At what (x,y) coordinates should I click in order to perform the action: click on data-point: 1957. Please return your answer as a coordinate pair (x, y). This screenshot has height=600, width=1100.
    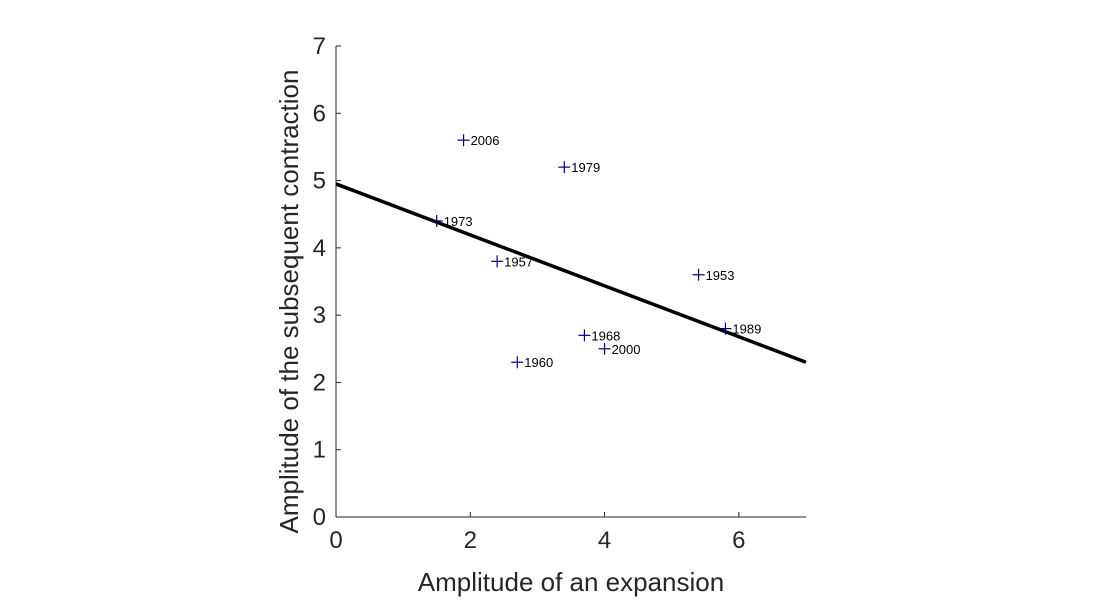
    Looking at the image, I should click on (512, 261).